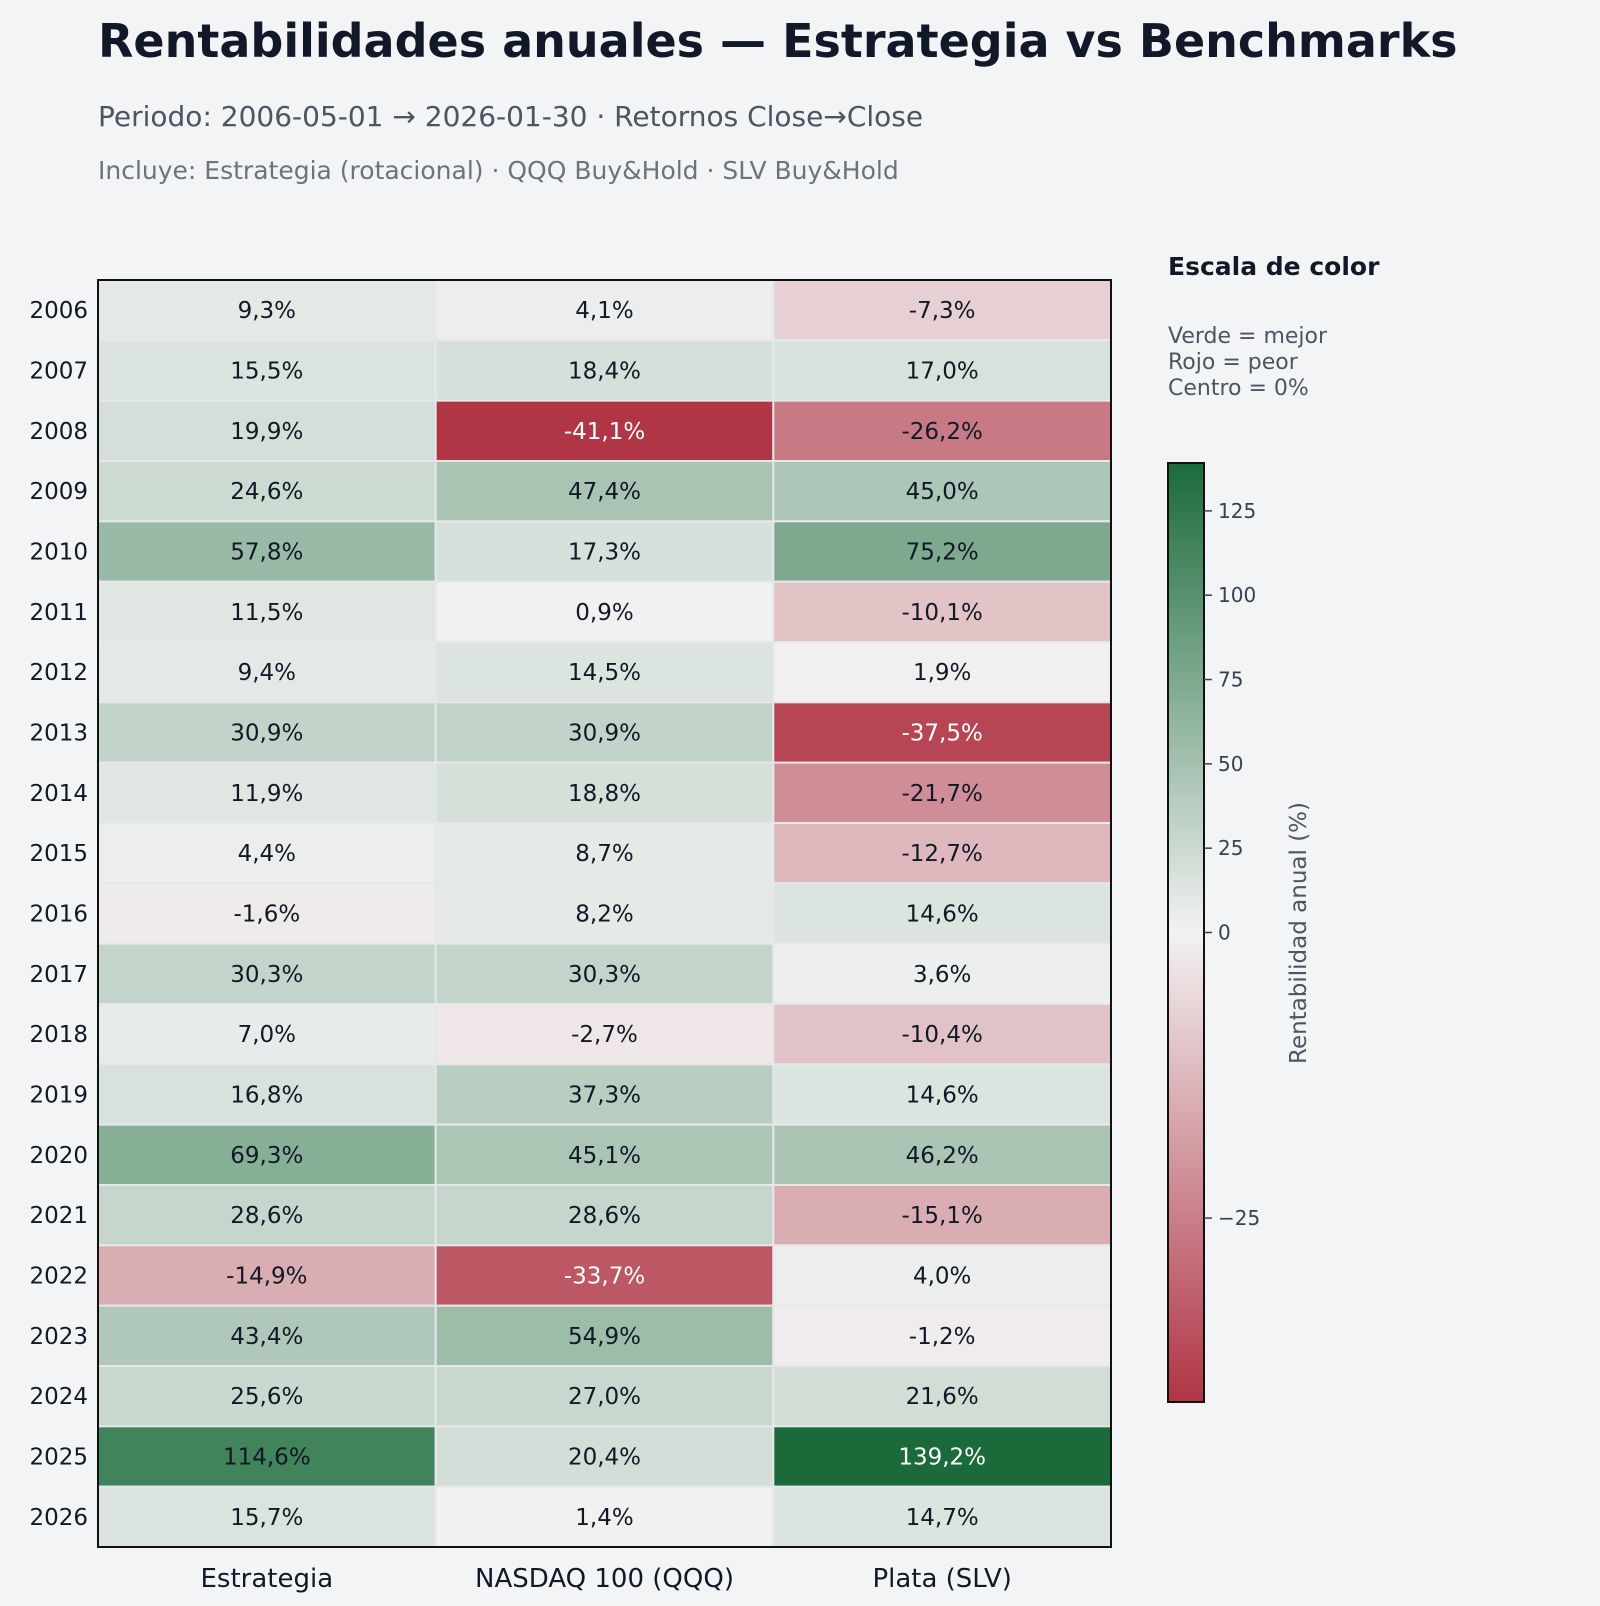 The width and height of the screenshot is (1600, 1606). I want to click on legend-line: Verde = mejor, so click(1248, 336).